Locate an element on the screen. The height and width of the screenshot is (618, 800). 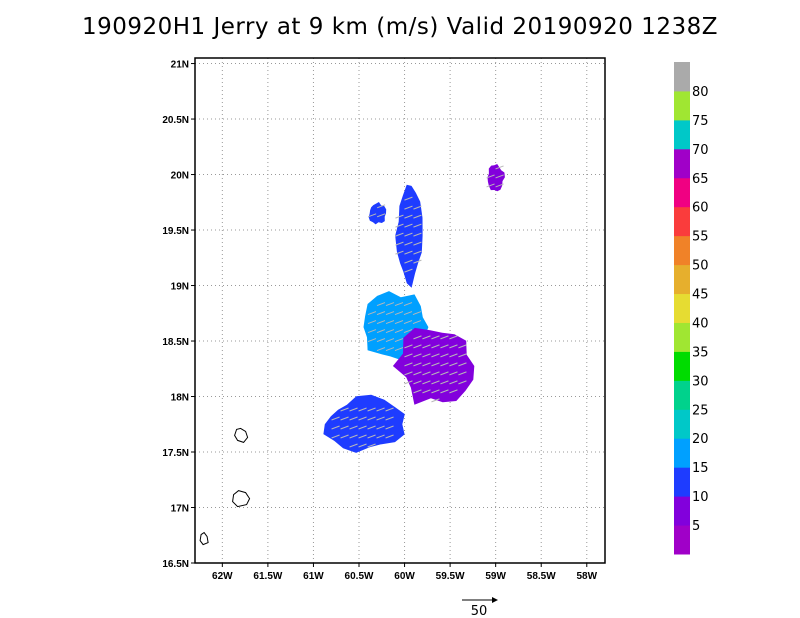
x-tick-label: 58.5W is located at coordinates (541, 576).